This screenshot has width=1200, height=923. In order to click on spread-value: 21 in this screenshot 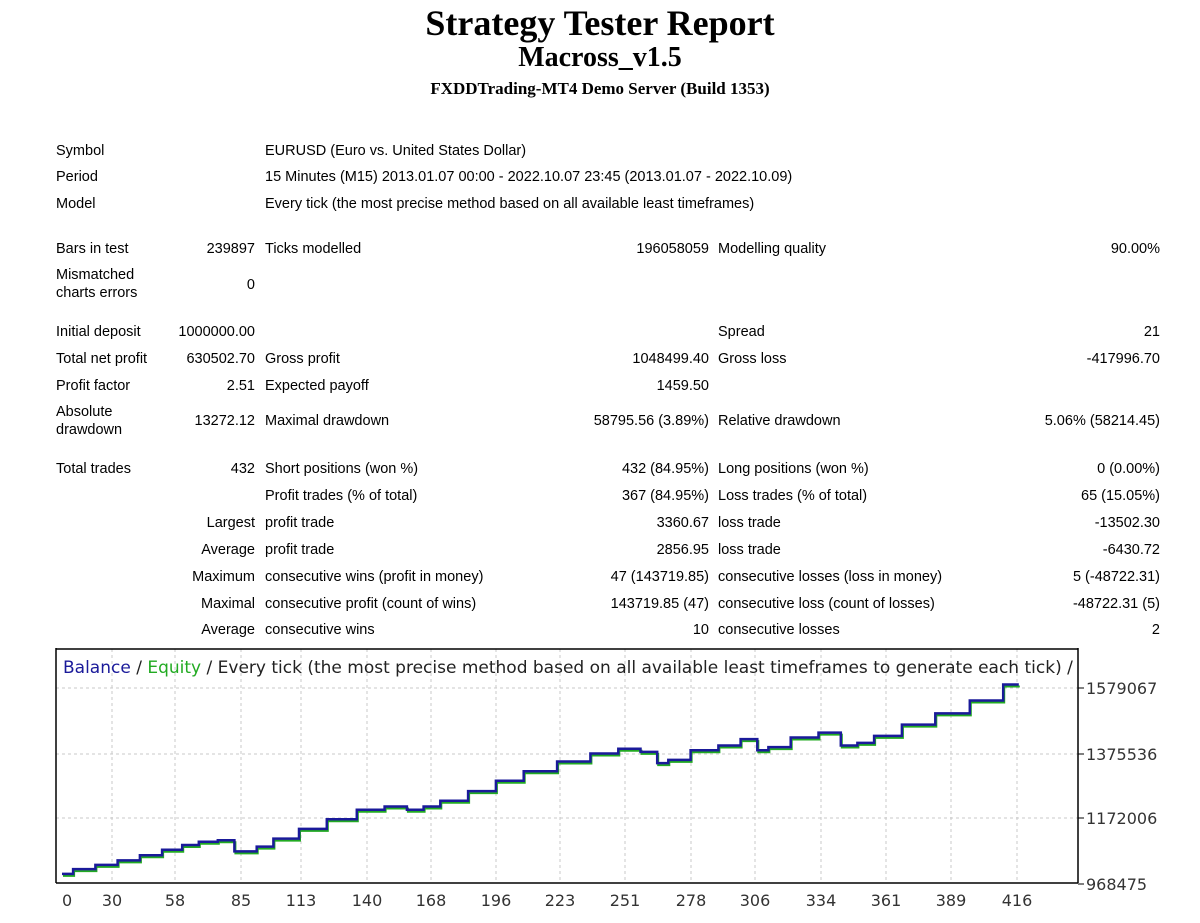, I will do `click(1151, 332)`.